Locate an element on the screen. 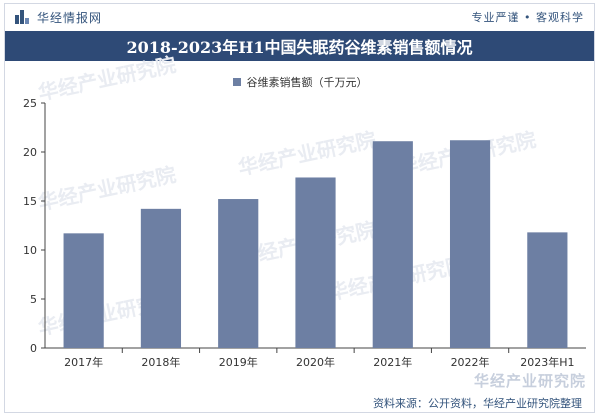 This screenshot has width=600, height=417. brand: 华经情报网 is located at coordinates (58, 17).